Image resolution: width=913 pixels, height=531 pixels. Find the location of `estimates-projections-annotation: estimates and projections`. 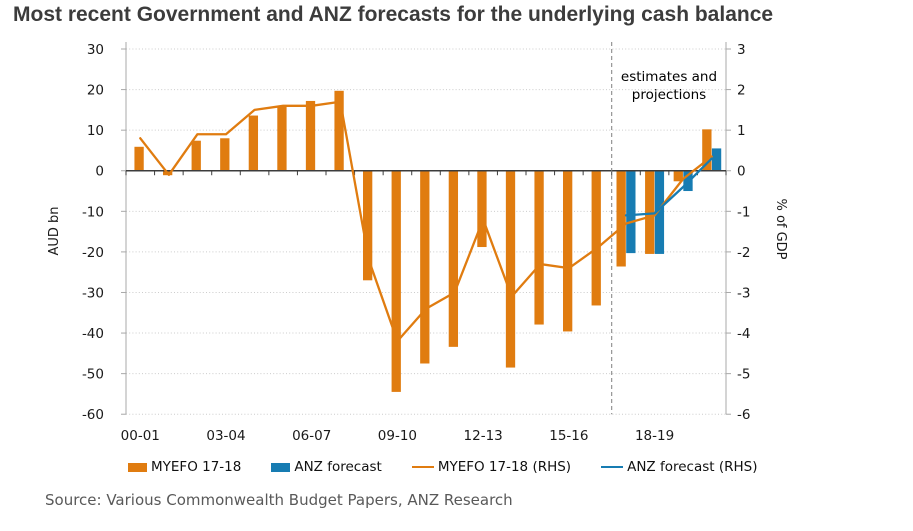

estimates-projections-annotation: estimates and projections is located at coordinates (669, 86).